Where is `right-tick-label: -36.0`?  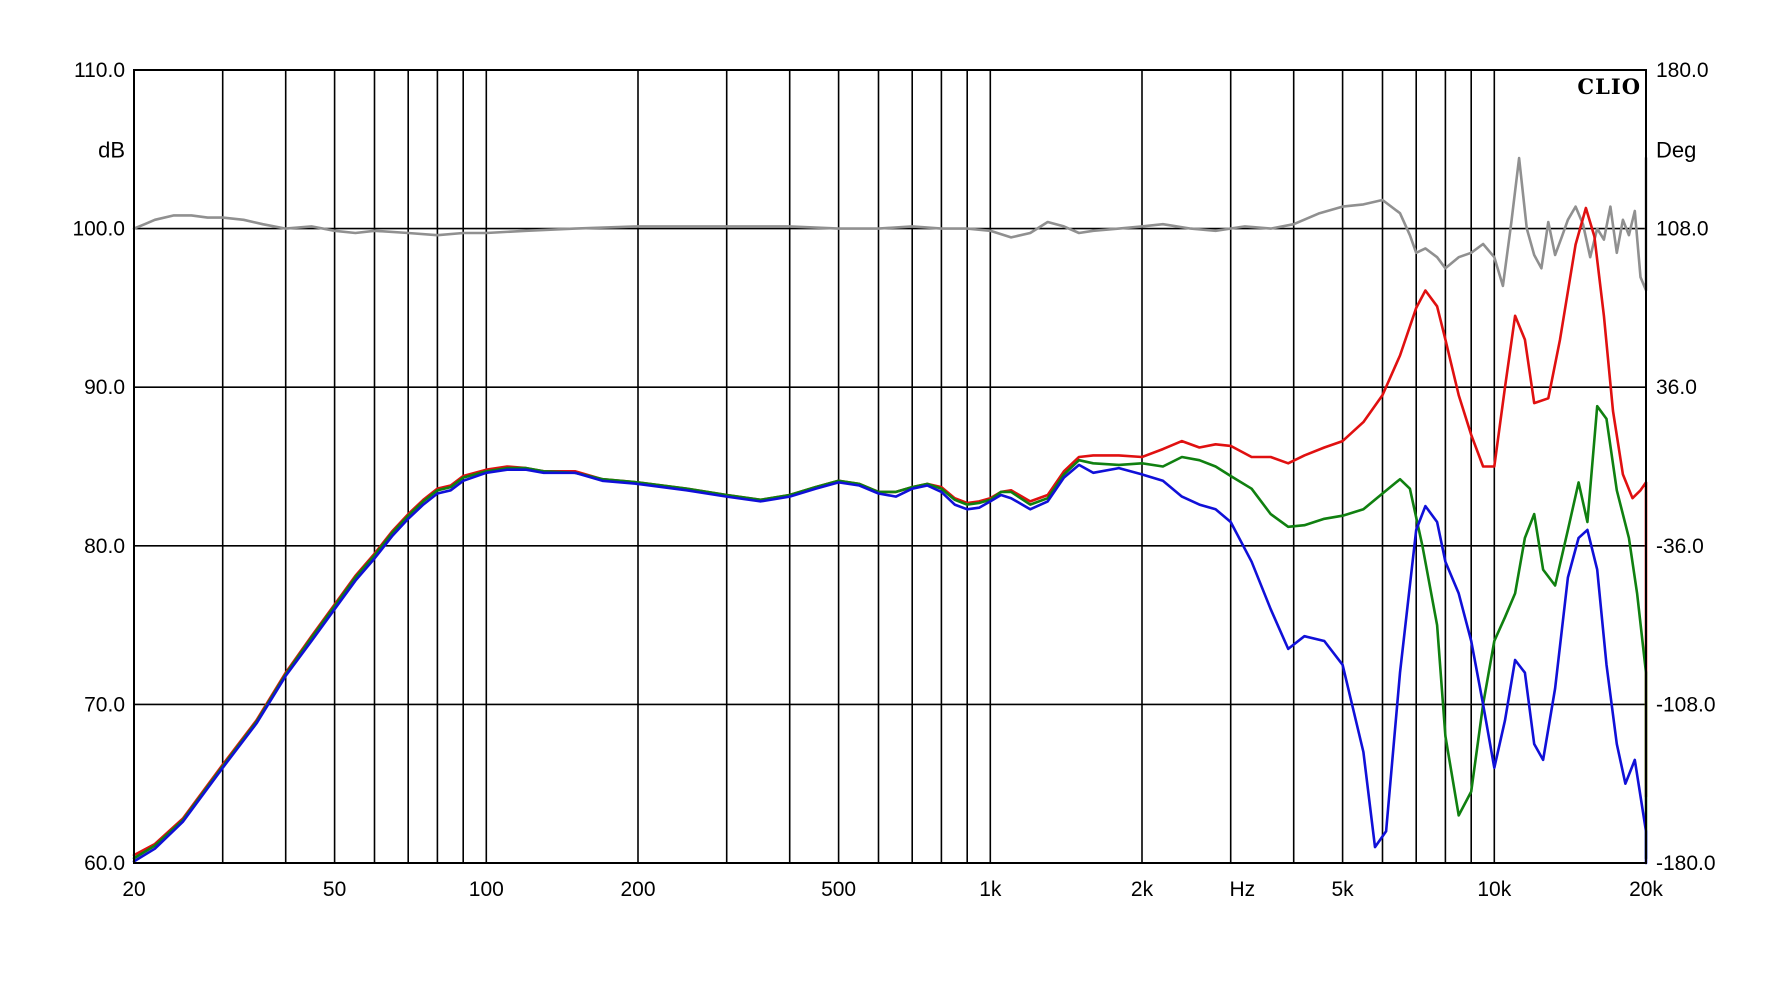 right-tick-label: -36.0 is located at coordinates (1680, 546).